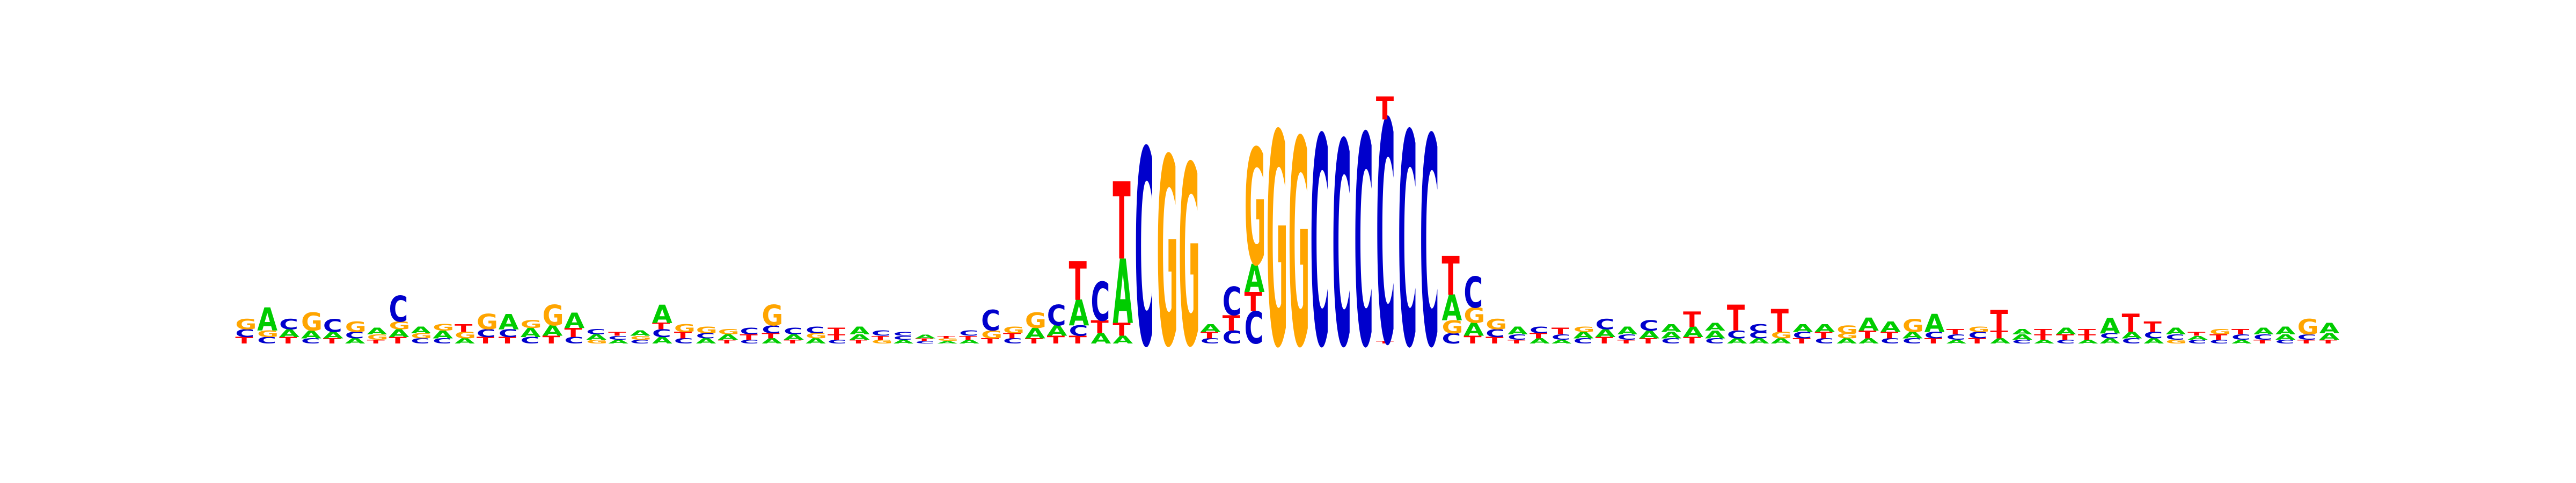  I want to click on logo-letter-a-pos-82-3: A, so click(2022, 332).